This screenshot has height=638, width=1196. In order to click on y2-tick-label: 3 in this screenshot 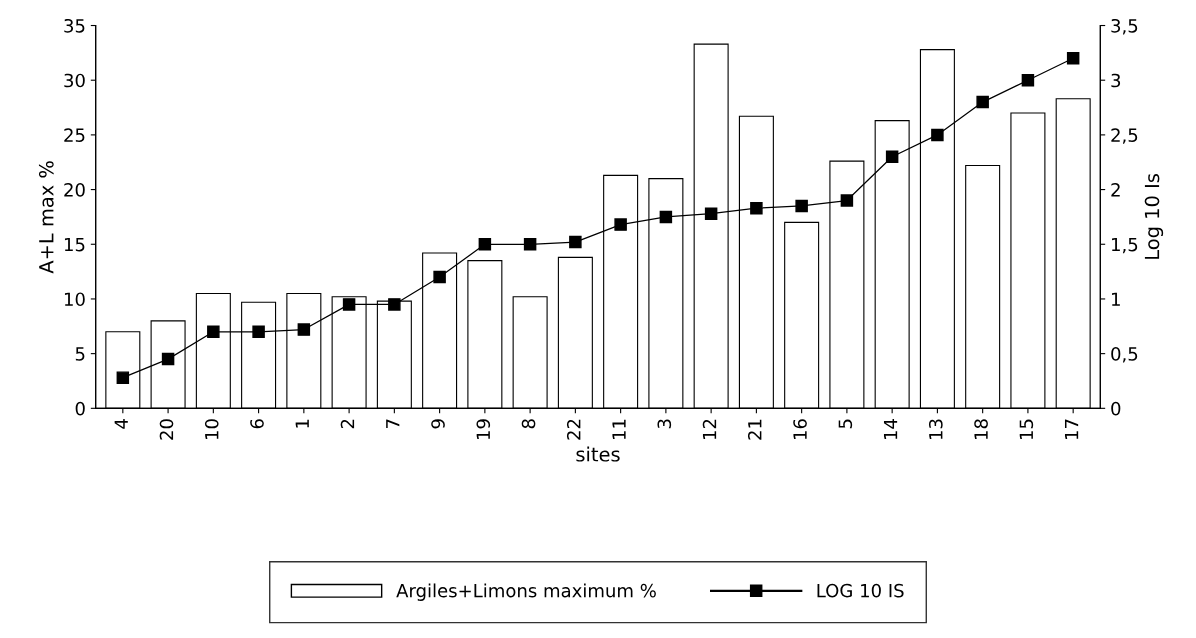, I will do `click(1116, 80)`.